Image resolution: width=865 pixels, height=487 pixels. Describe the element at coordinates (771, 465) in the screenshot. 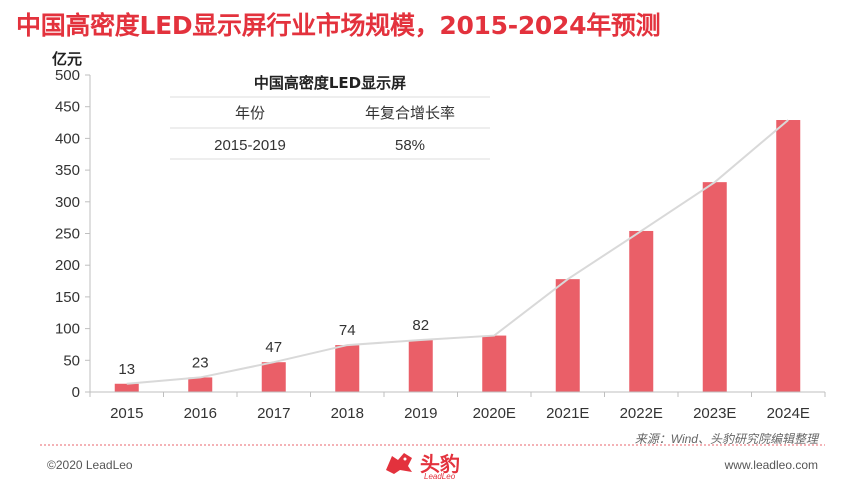

I see `website-link: www.leadleo.com` at that location.